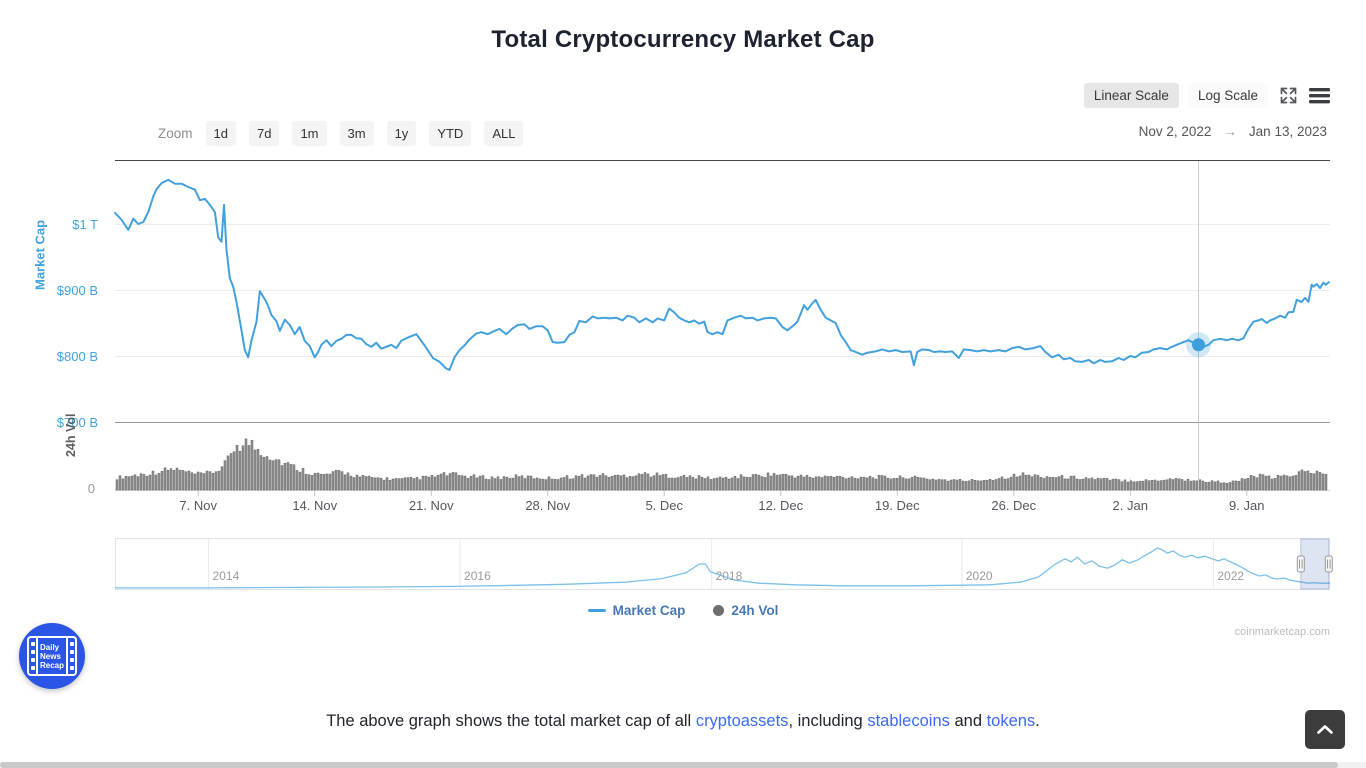 The image size is (1366, 768). Describe the element at coordinates (450, 133) in the screenshot. I see `zoom-button-ytd: YTD` at that location.